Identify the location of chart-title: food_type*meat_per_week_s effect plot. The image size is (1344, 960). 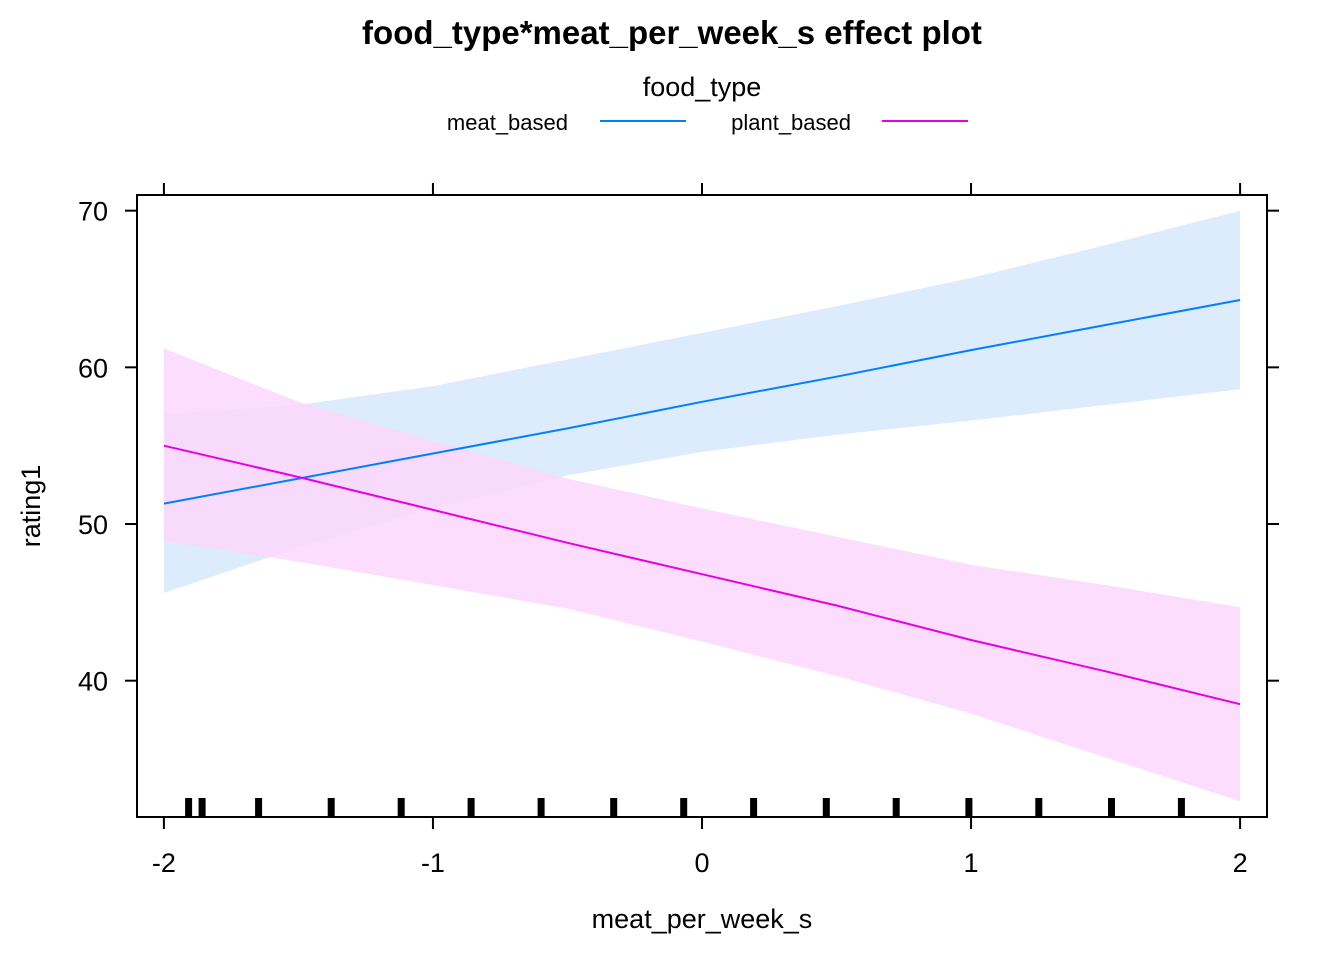
(672, 32).